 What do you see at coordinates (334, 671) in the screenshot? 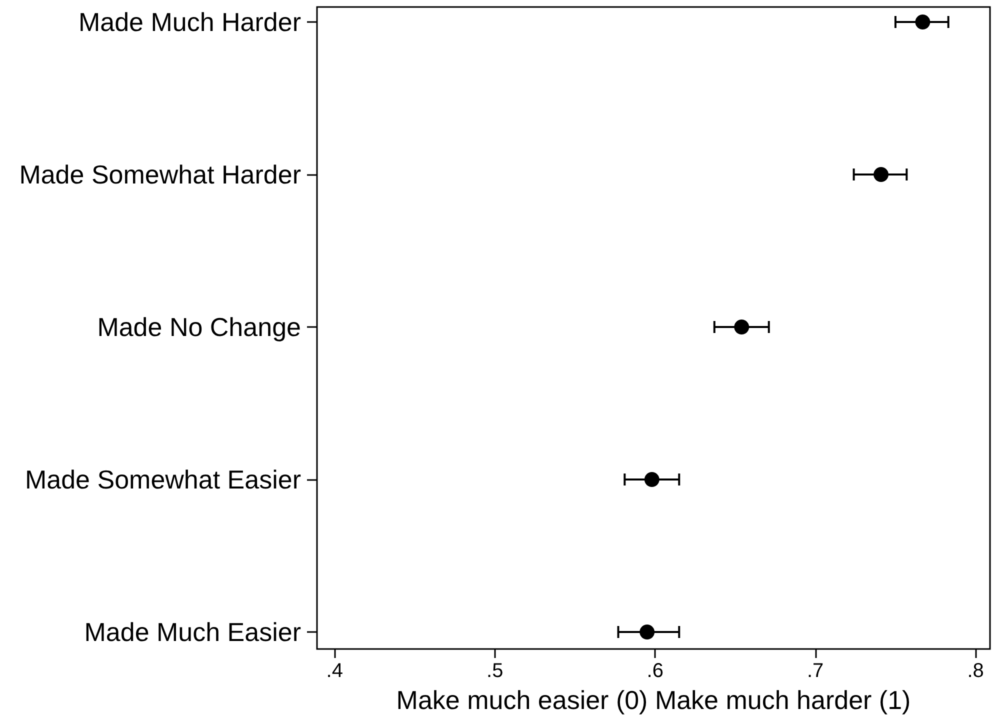
I see `x-tick-label: .4` at bounding box center [334, 671].